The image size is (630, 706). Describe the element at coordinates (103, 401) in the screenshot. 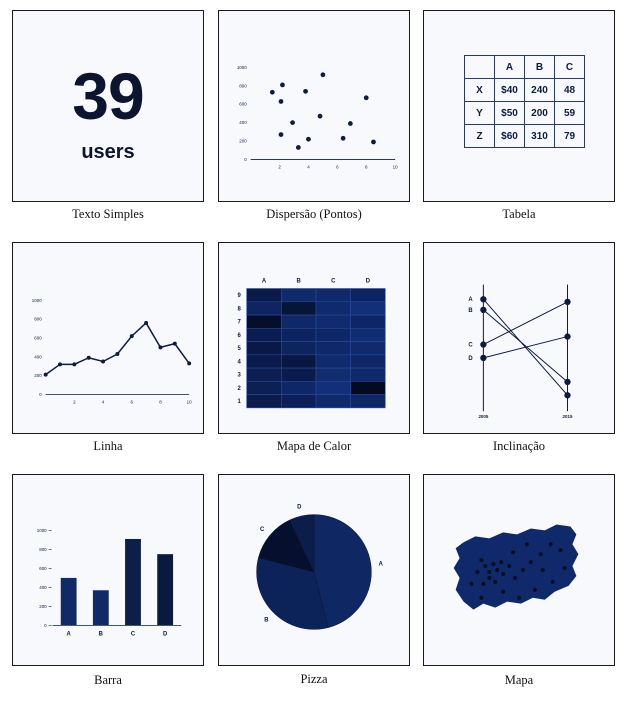

I see `x-tick-label: 4` at that location.